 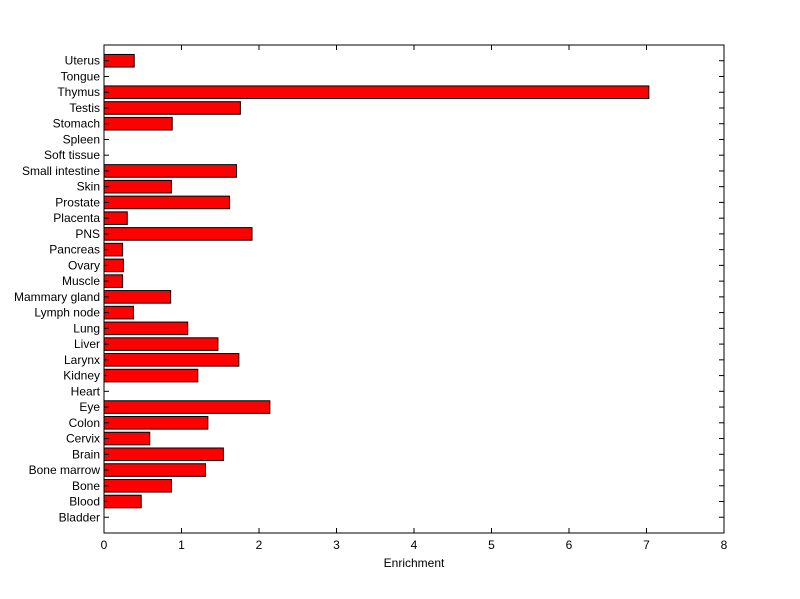 What do you see at coordinates (84, 502) in the screenshot?
I see `y-tick-label: Blood` at bounding box center [84, 502].